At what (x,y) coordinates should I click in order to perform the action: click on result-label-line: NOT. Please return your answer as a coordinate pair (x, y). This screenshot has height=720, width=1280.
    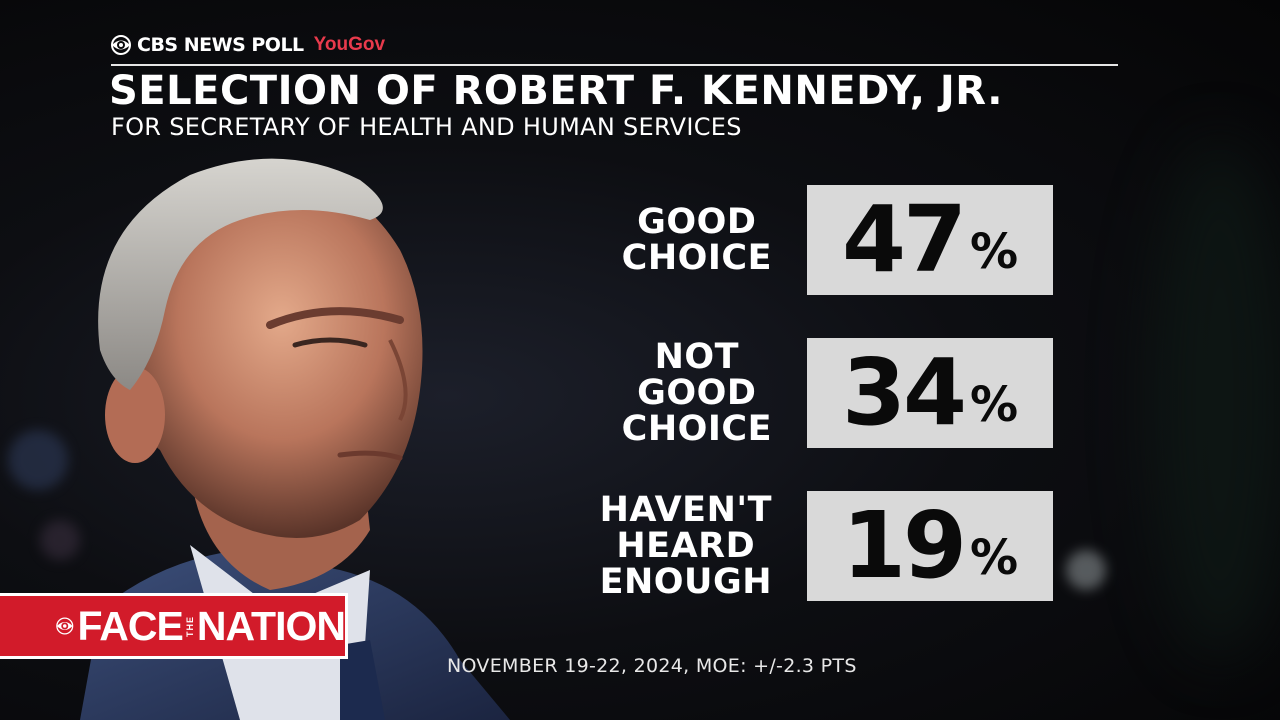
    Looking at the image, I should click on (697, 357).